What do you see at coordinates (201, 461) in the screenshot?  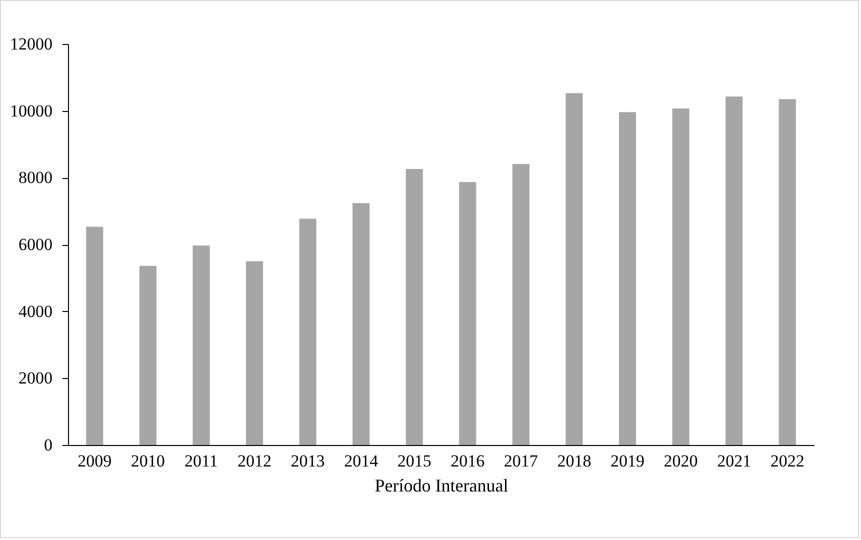 I see `x-tick-label: 2011` at bounding box center [201, 461].